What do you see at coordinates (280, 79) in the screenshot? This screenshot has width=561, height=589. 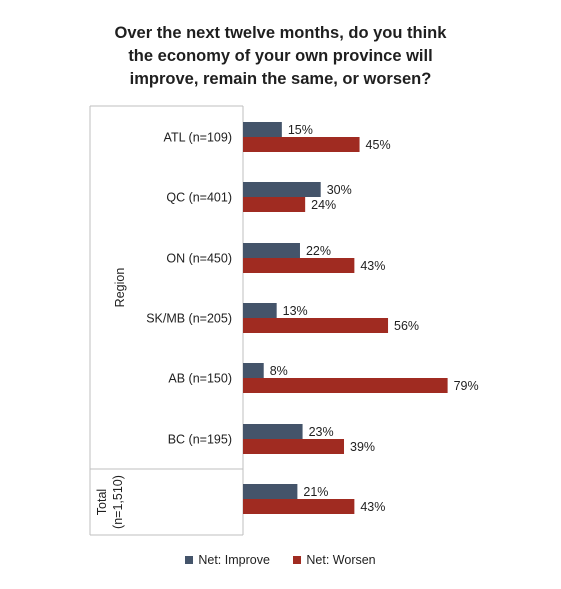 I see `chart-title-line-3: improve, remain the same, or worsen?` at bounding box center [280, 79].